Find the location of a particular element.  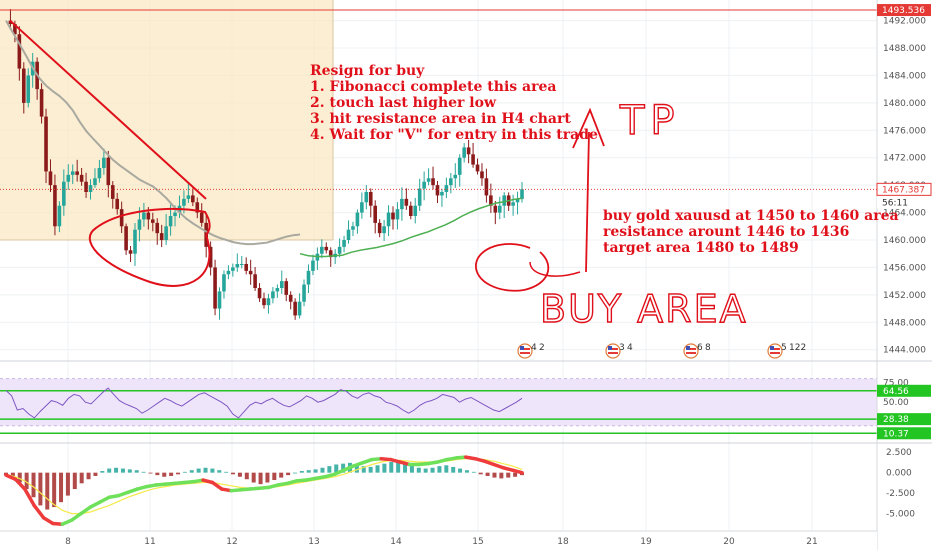

event-count: 4 is located at coordinates (630, 348).